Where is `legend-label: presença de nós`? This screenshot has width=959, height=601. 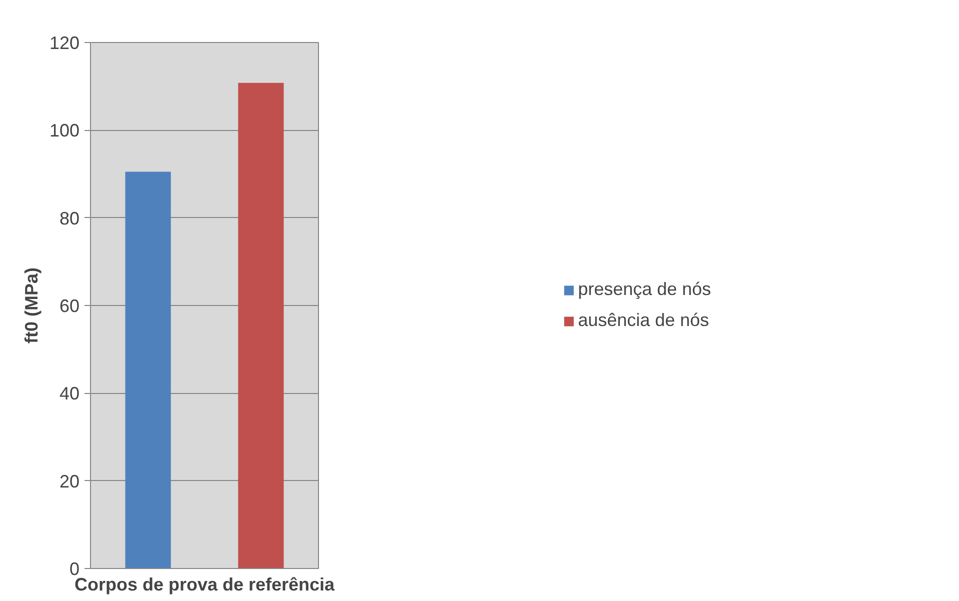 legend-label: presença de nós is located at coordinates (645, 289).